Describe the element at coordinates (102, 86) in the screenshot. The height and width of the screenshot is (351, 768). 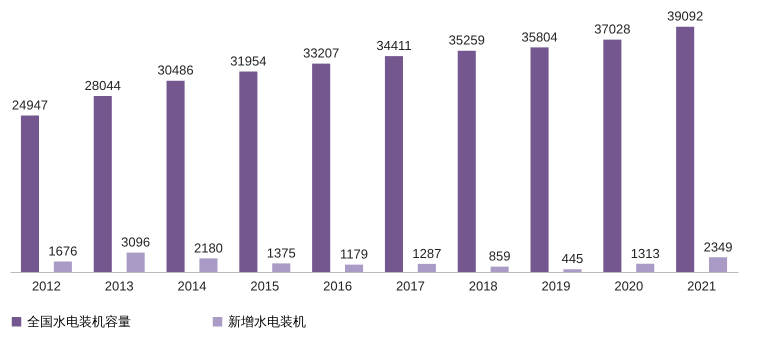
I see `data-label: 28044` at that location.